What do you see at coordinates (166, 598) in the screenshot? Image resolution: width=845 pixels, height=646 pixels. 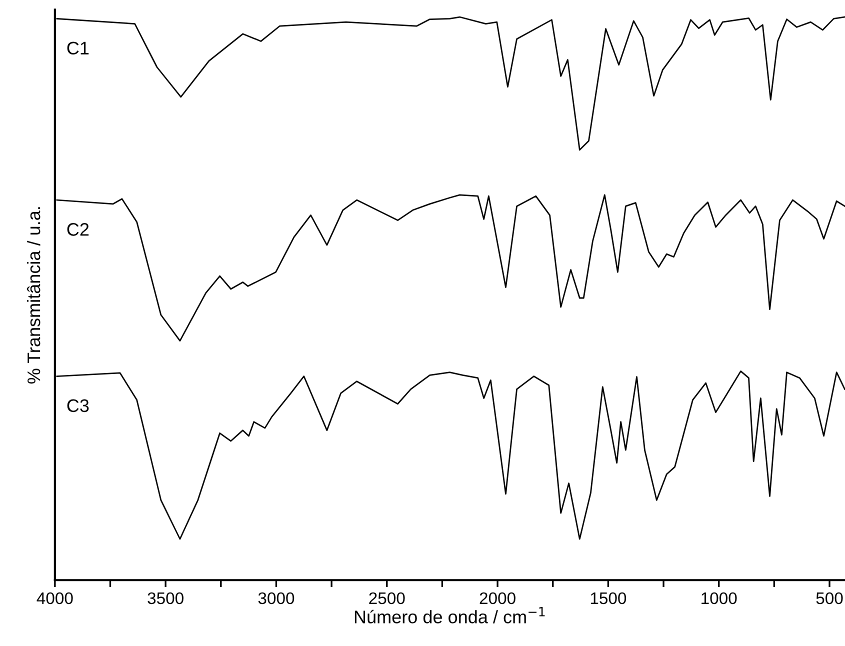 I see `x-tick-label: 3500` at bounding box center [166, 598].